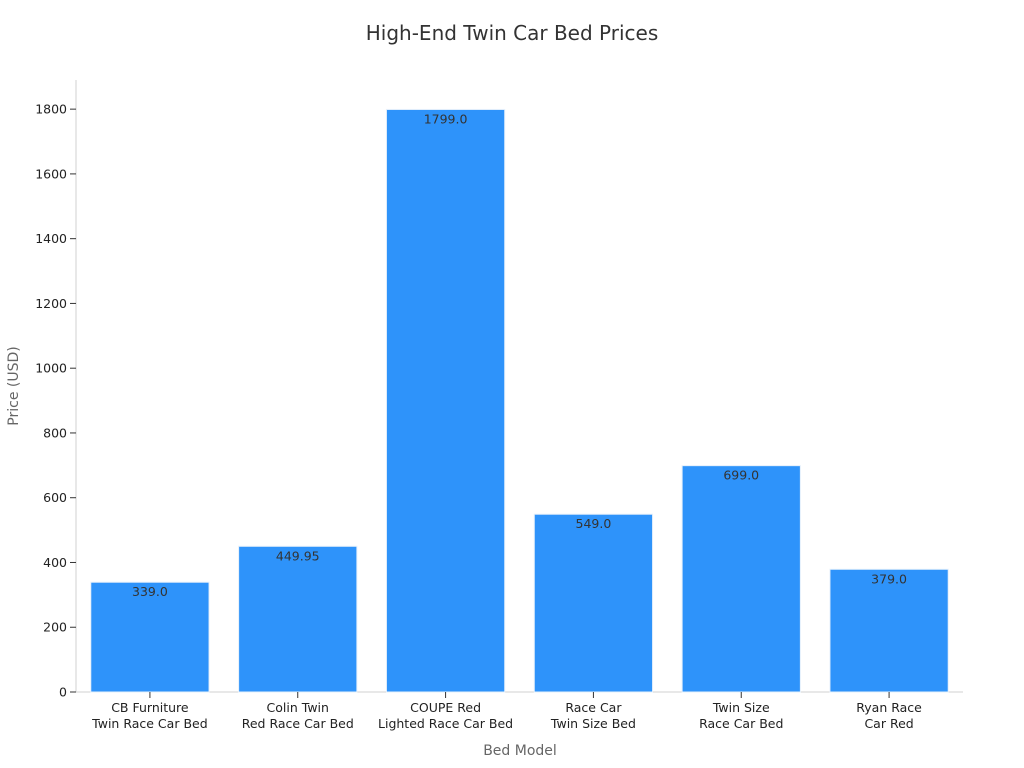 The height and width of the screenshot is (768, 1024). What do you see at coordinates (298, 723) in the screenshot?
I see `x-tick-label: Red Race Car Bed` at bounding box center [298, 723].